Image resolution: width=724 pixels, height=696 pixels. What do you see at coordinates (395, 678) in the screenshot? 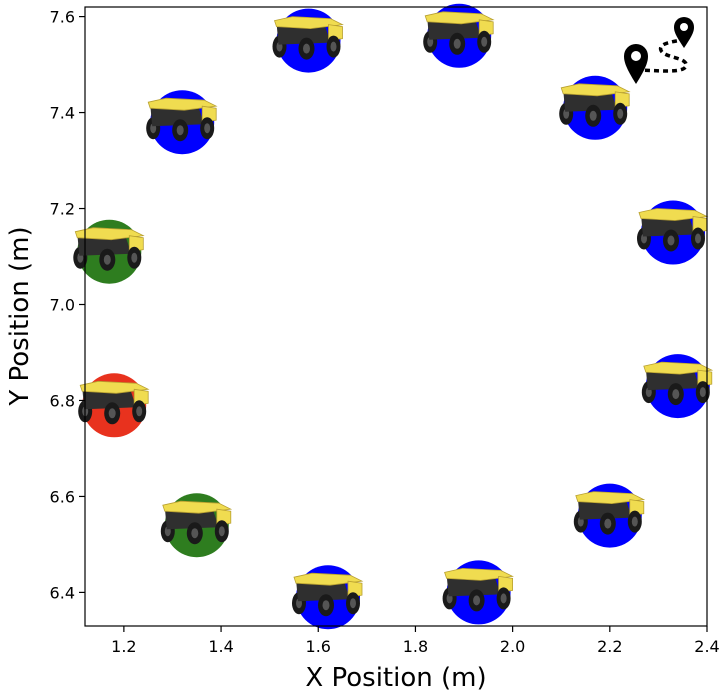
I see `x-axis-label: X Position (m)` at bounding box center [395, 678].